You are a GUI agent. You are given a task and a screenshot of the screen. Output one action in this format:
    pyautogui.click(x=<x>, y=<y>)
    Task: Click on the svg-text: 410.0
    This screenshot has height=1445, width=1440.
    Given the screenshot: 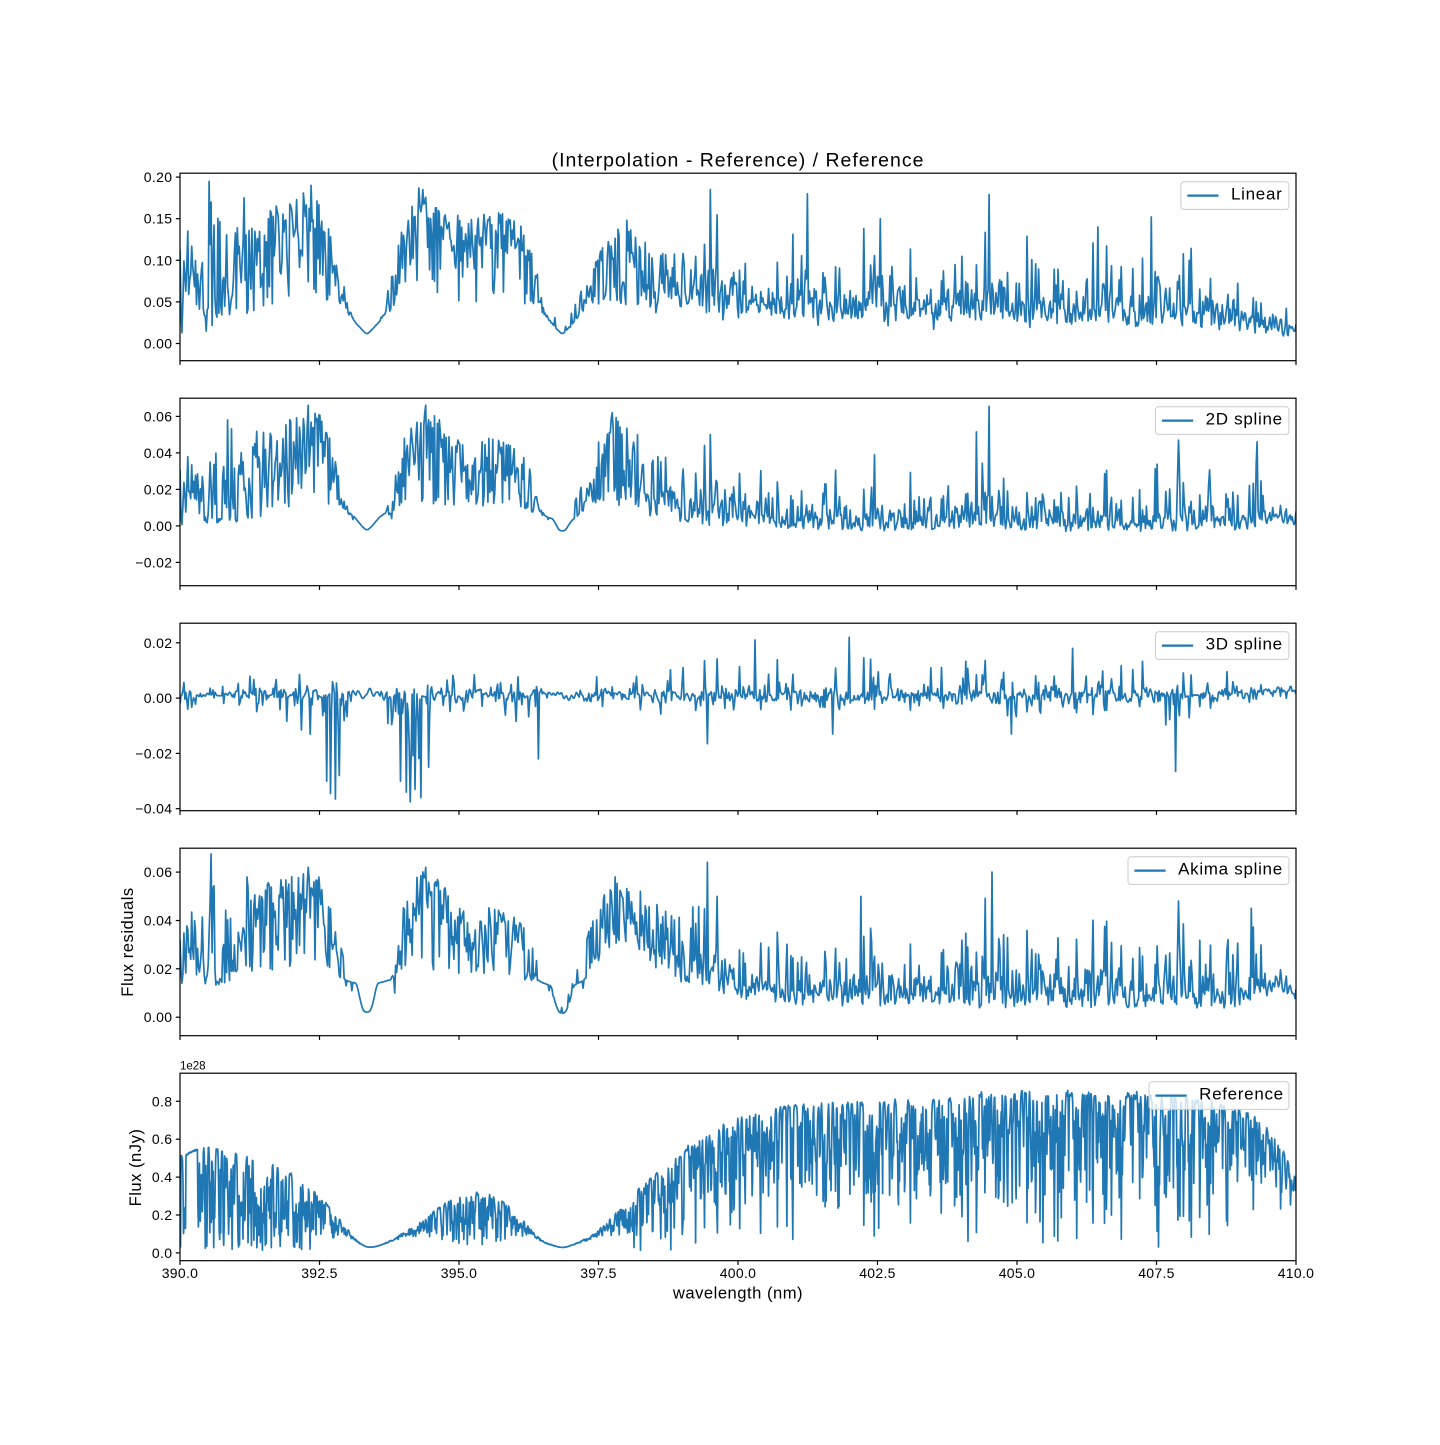 What is the action you would take?
    pyautogui.click(x=1296, y=1273)
    